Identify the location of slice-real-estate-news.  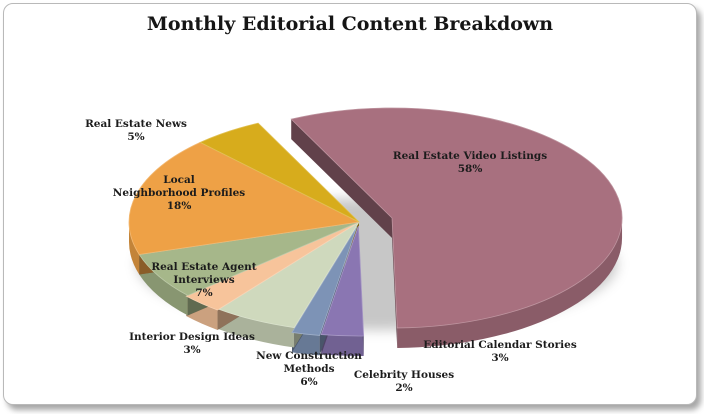
(279, 172).